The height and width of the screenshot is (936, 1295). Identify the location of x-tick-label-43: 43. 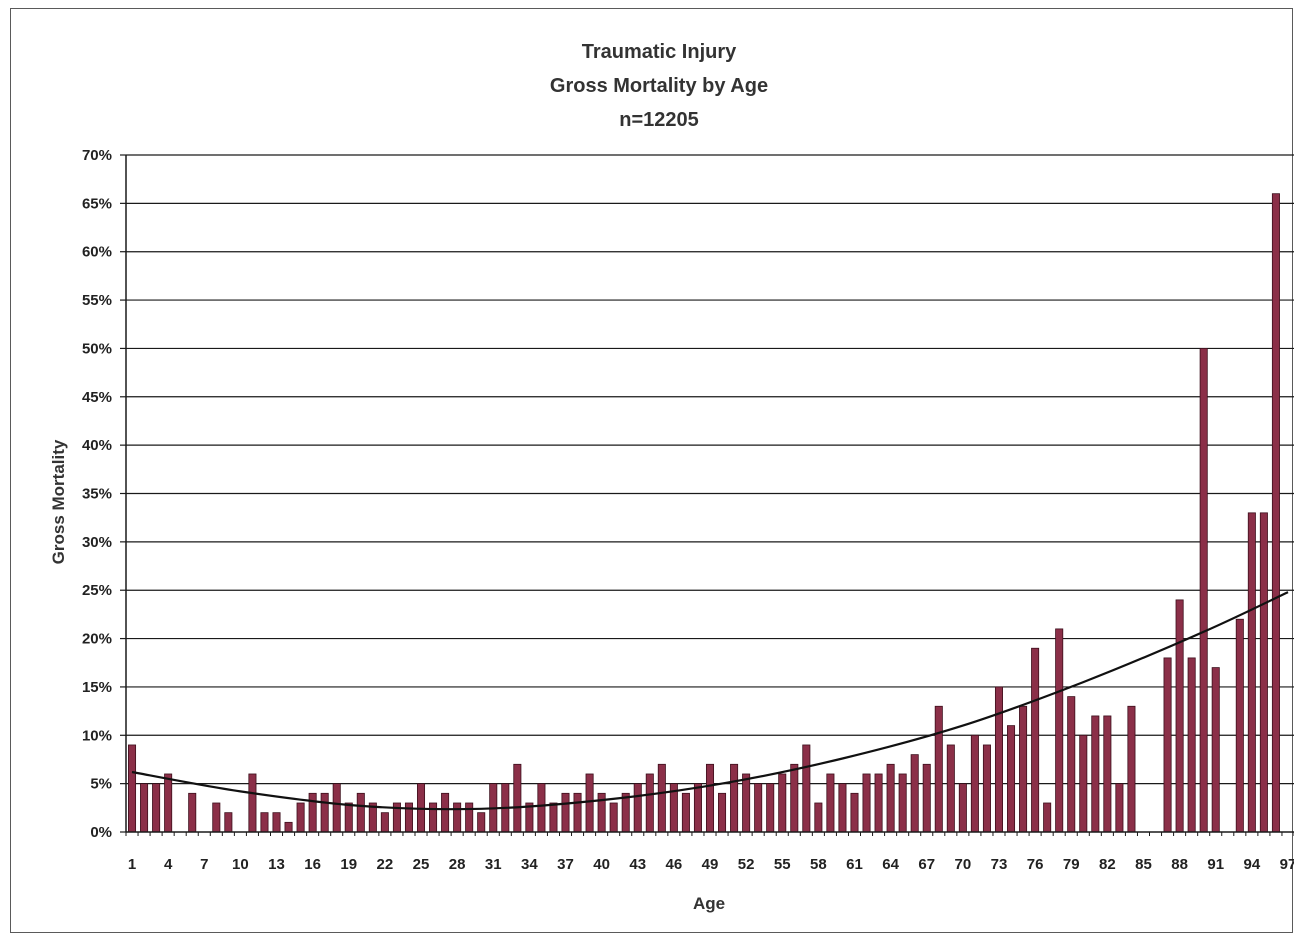
(637, 864).